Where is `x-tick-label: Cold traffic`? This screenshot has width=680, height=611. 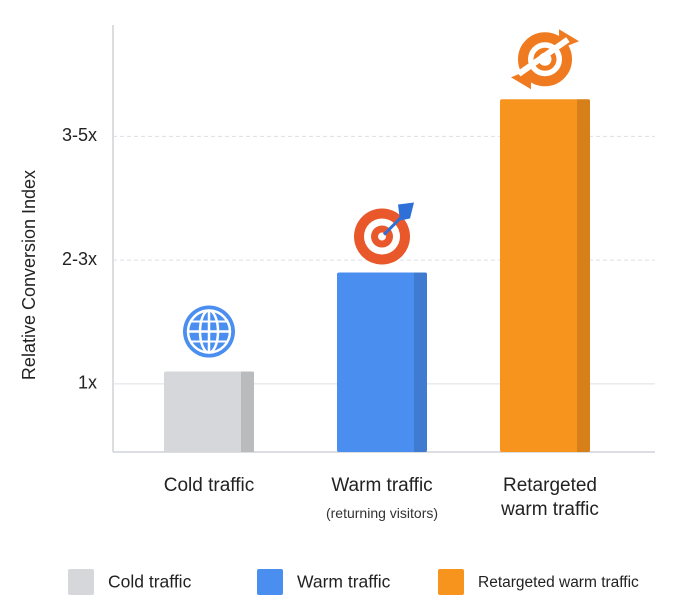
x-tick-label: Cold traffic is located at coordinates (209, 485).